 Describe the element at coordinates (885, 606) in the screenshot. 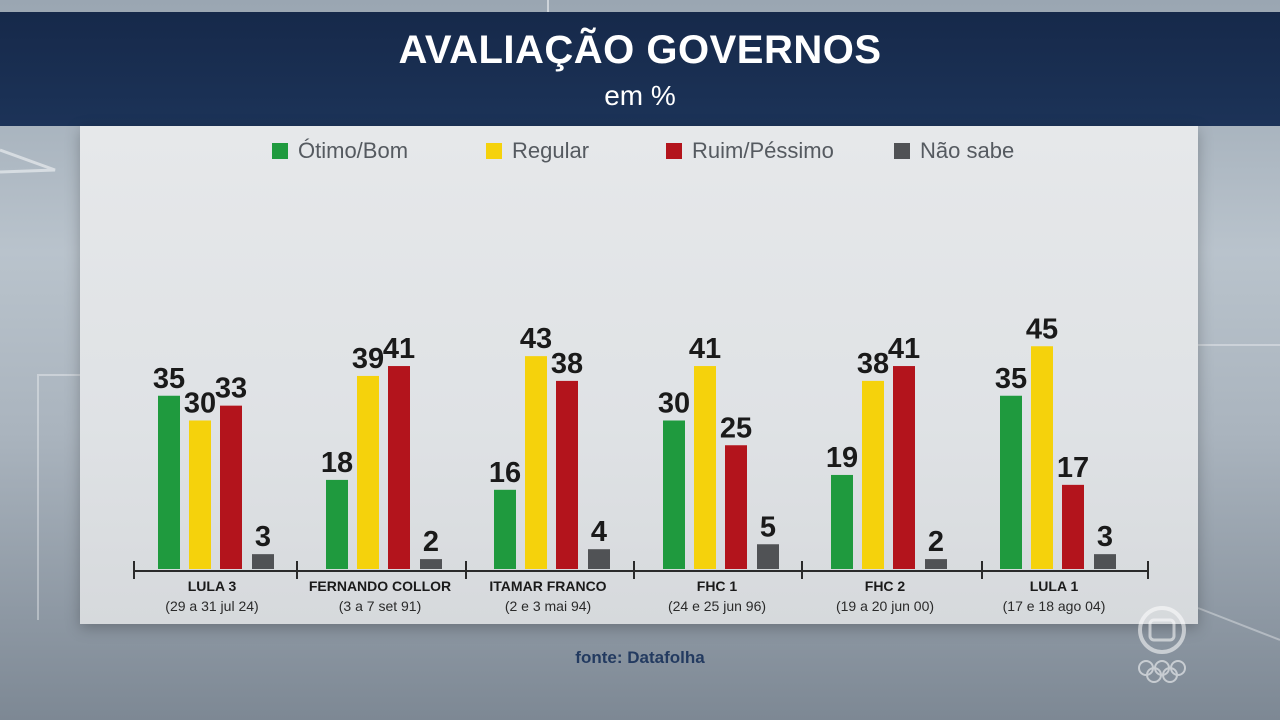

I see `category-period-label: (19 a 20 jun 00)` at that location.